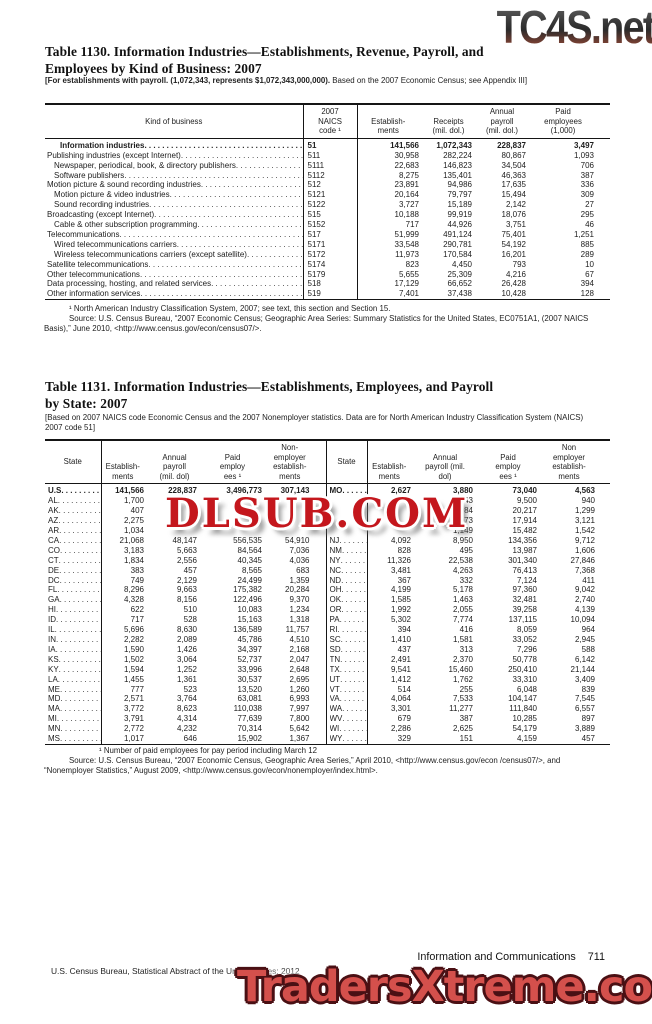  Describe the element at coordinates (329, 165) in the screenshot. I see `naics-code-cell: 5111` at that location.